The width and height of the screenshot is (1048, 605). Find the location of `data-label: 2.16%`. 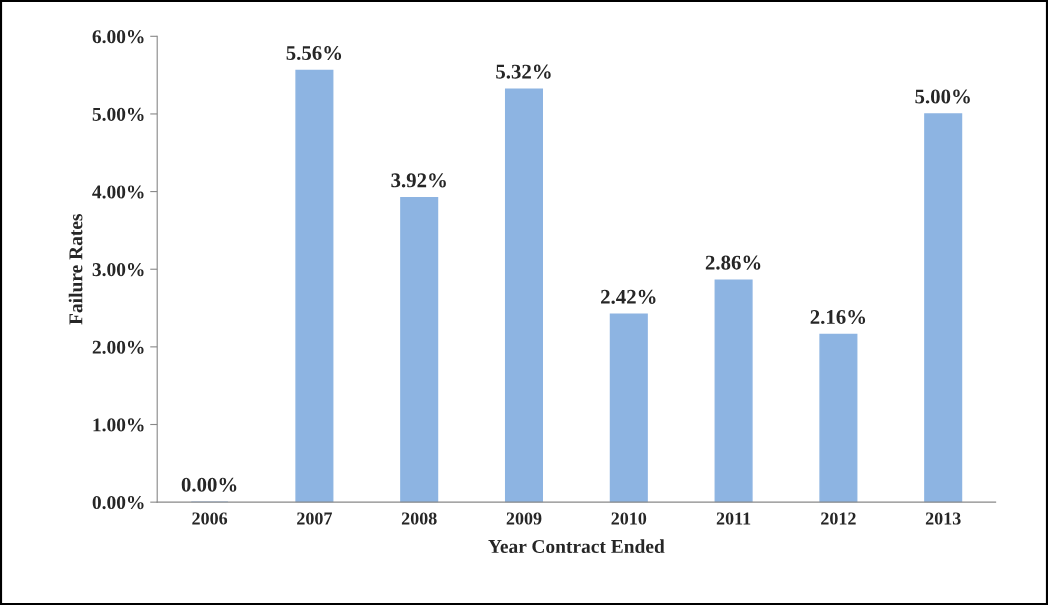

data-label: 2.16% is located at coordinates (838, 317).